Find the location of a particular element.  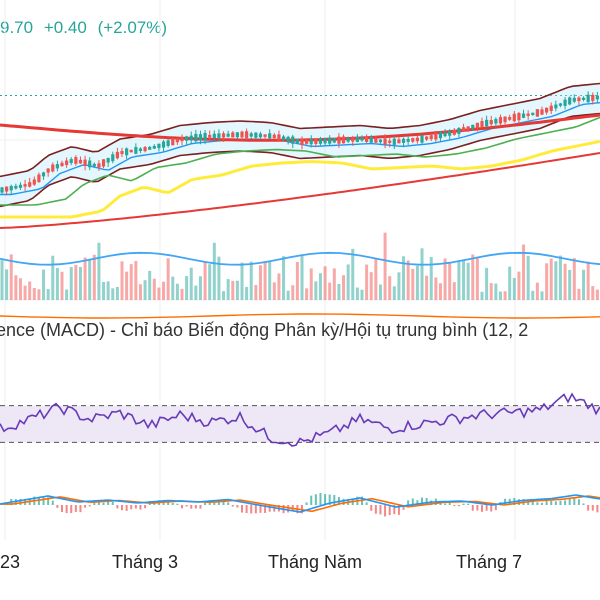

macd-signal-line is located at coordinates (300, 504).